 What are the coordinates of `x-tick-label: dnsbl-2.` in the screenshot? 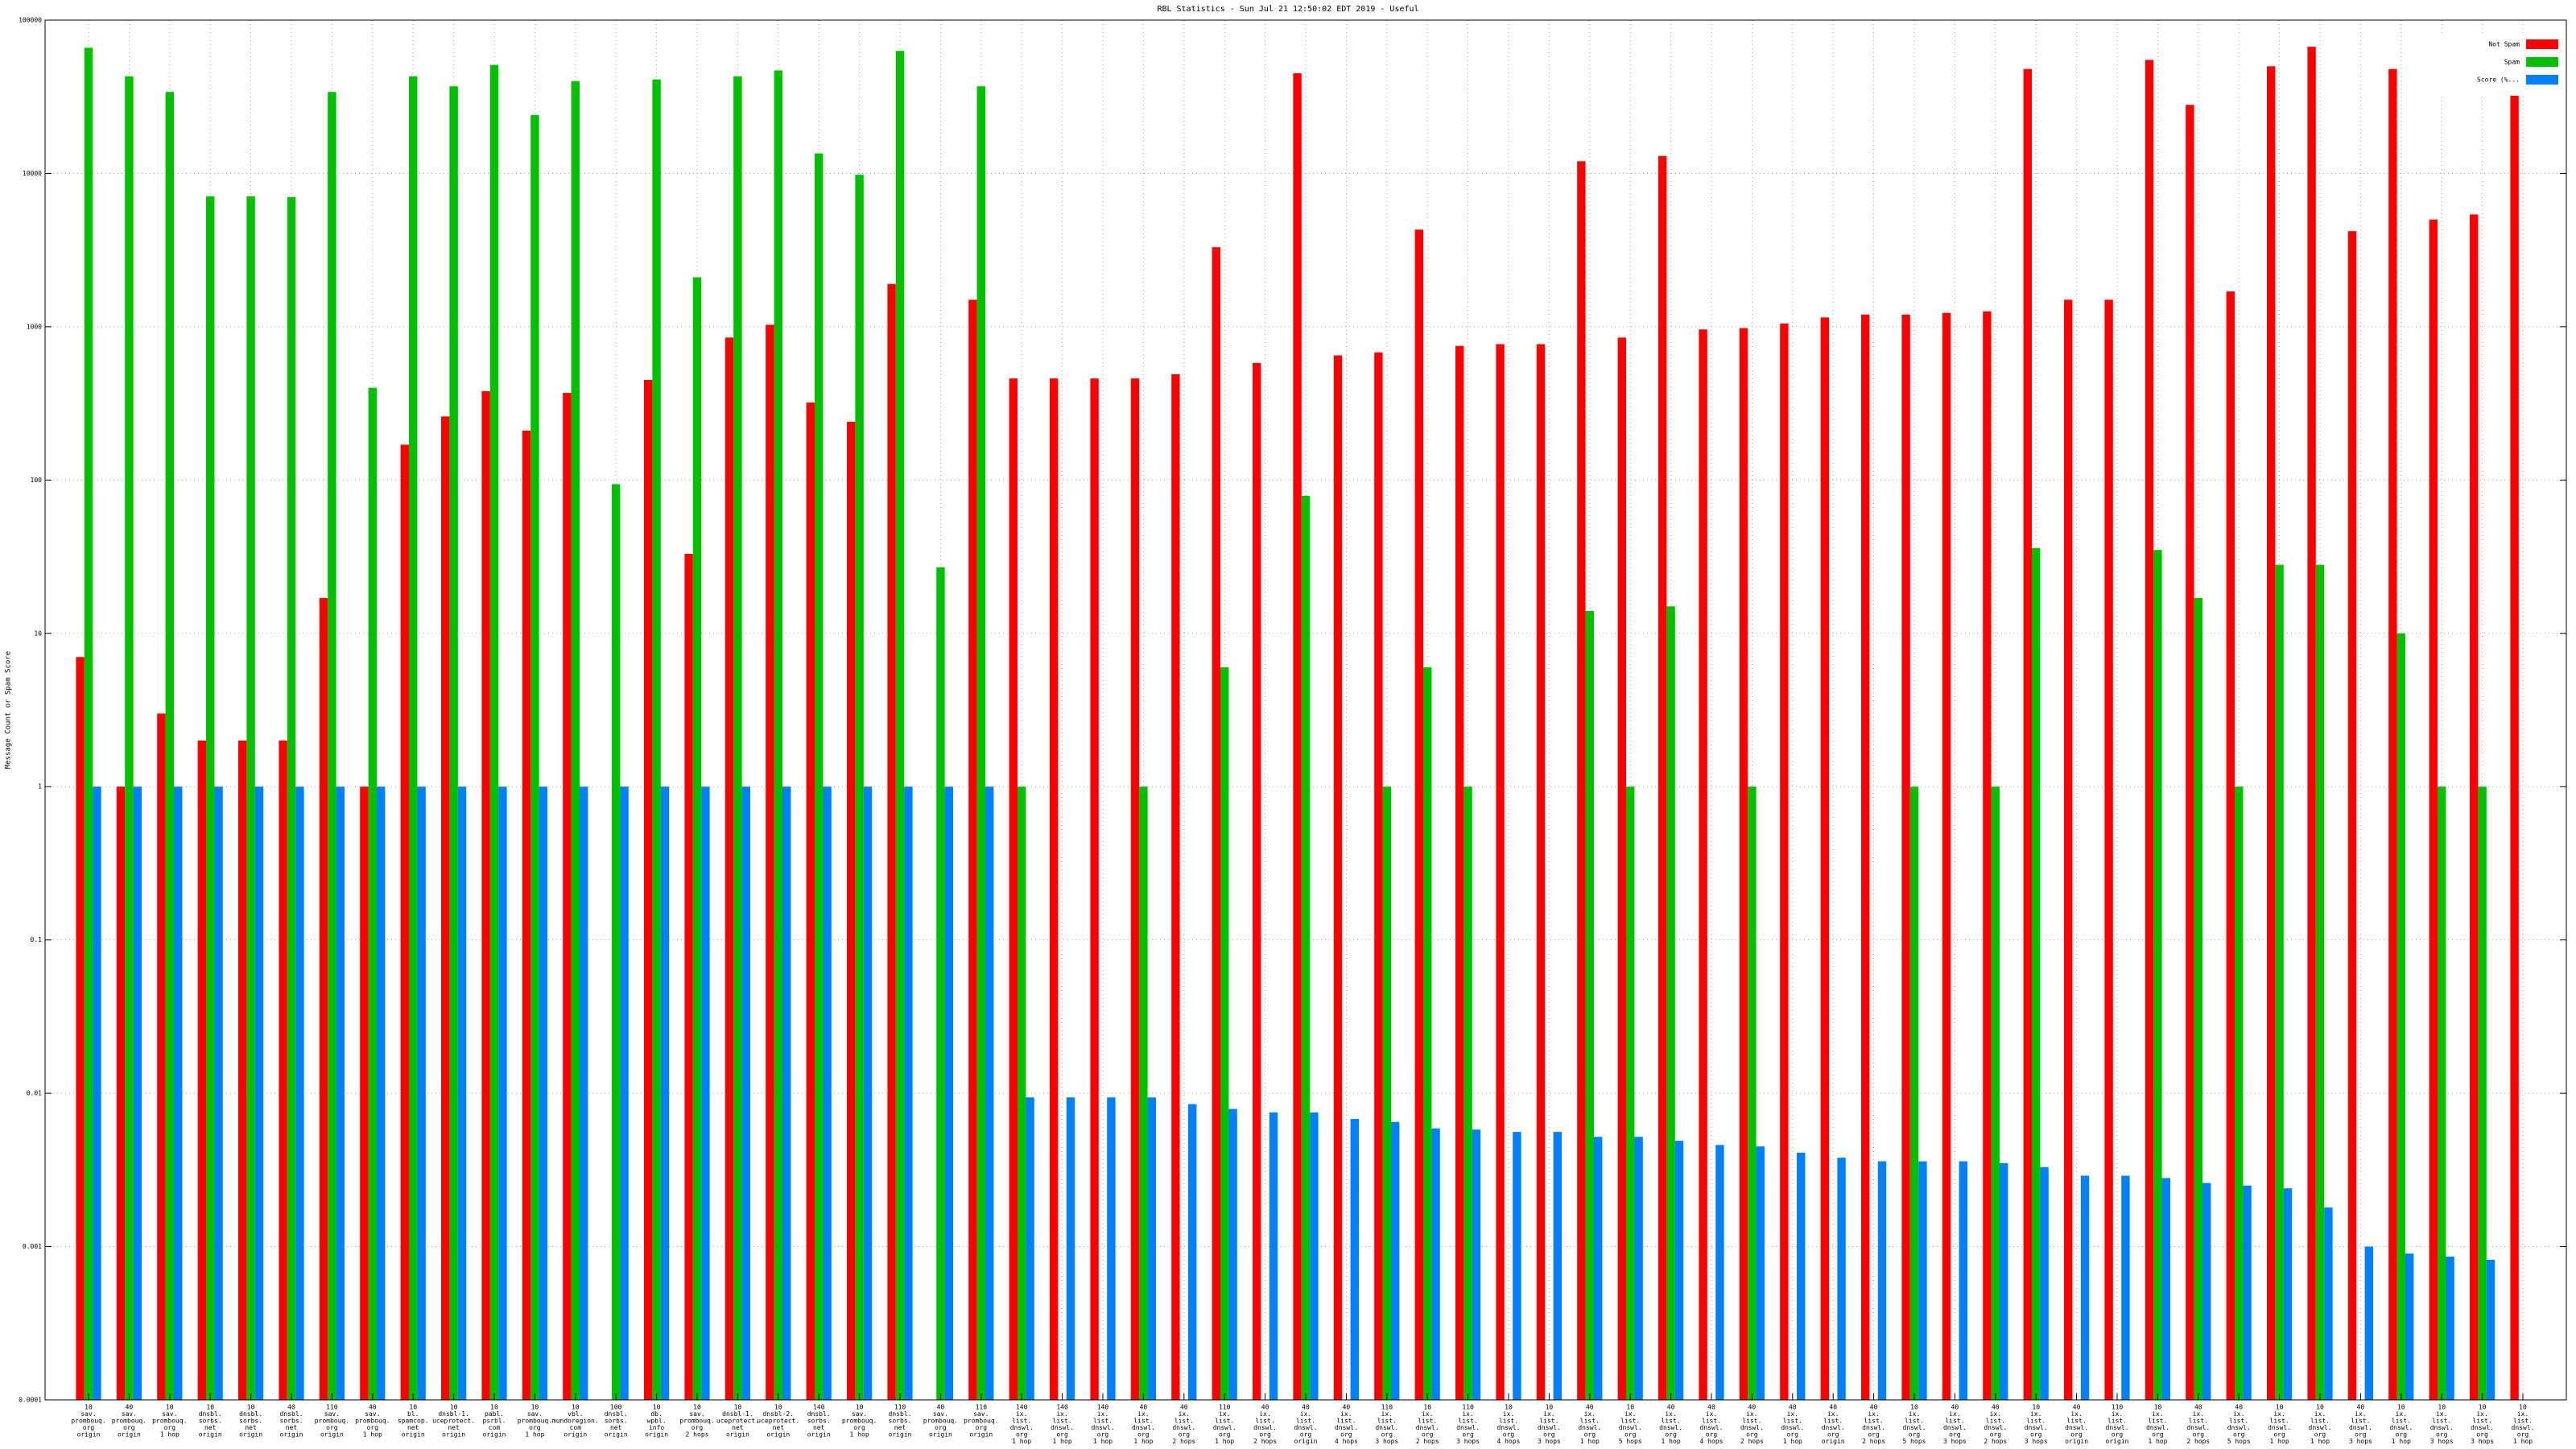 It's located at (779, 1414).